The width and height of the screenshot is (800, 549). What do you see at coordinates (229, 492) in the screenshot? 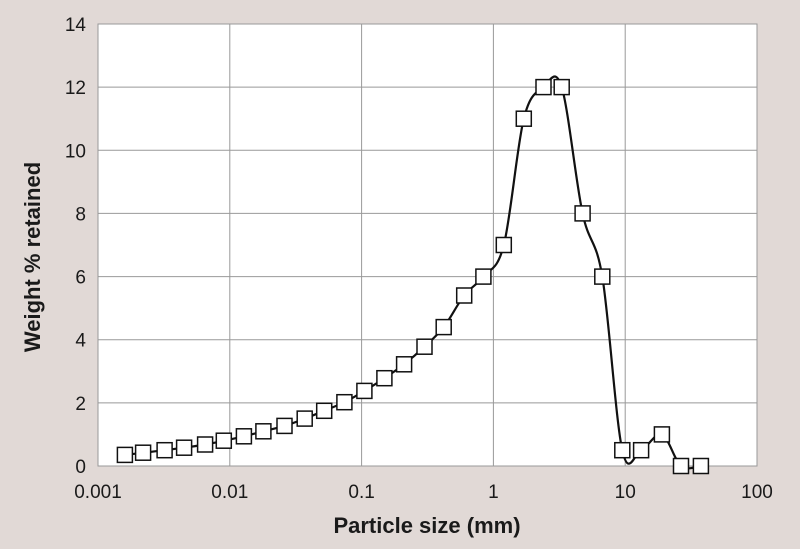
I see `x-tick-label: 0.01` at bounding box center [229, 492].